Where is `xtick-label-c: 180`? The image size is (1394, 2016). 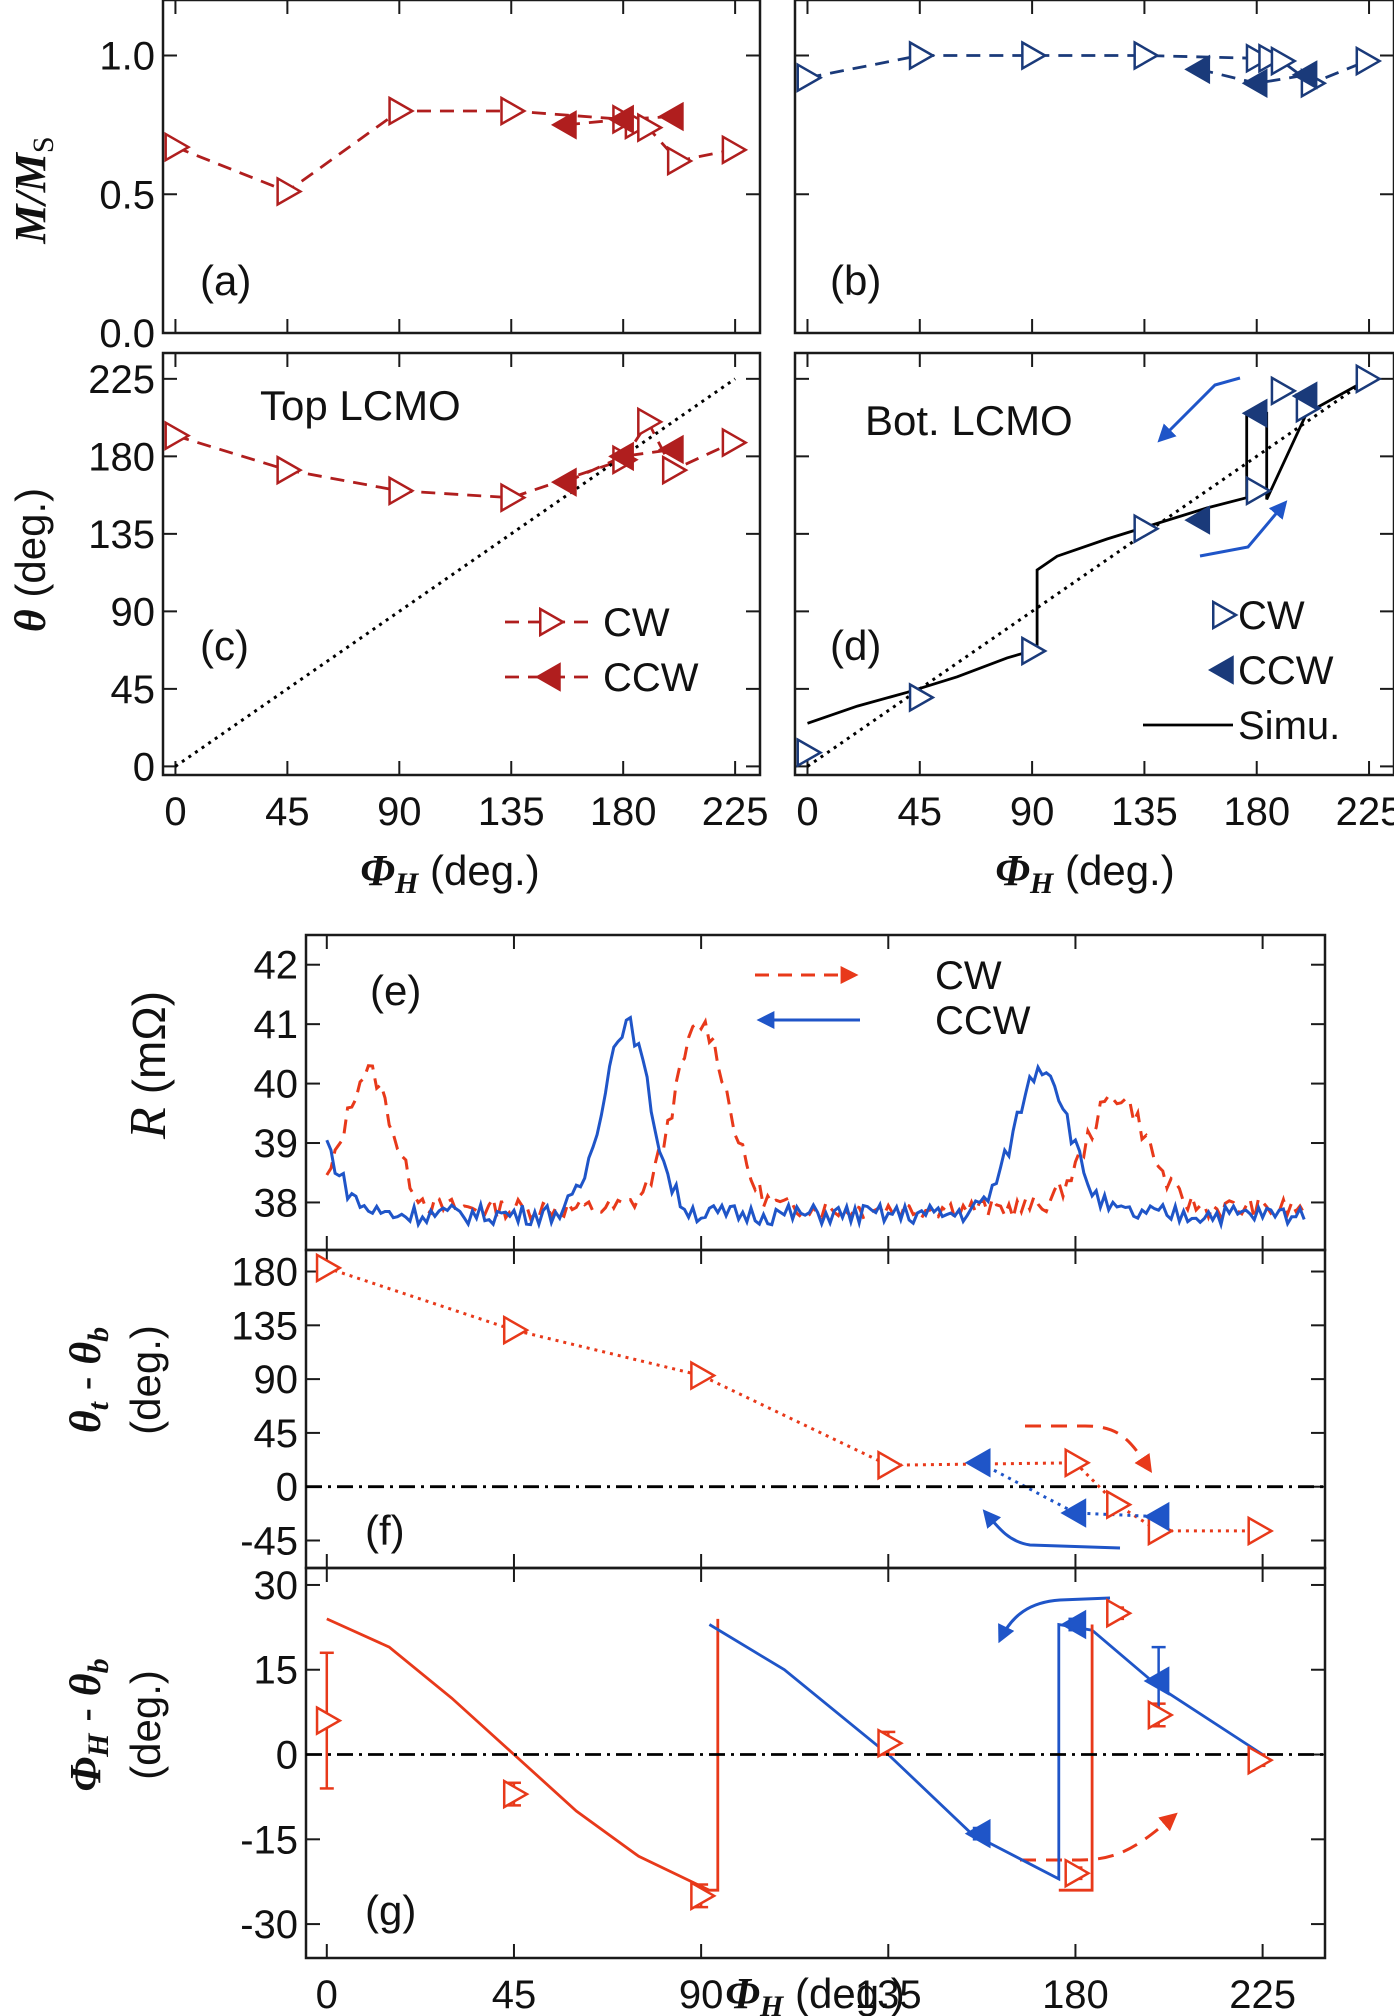
xtick-label-c: 180 is located at coordinates (623, 812).